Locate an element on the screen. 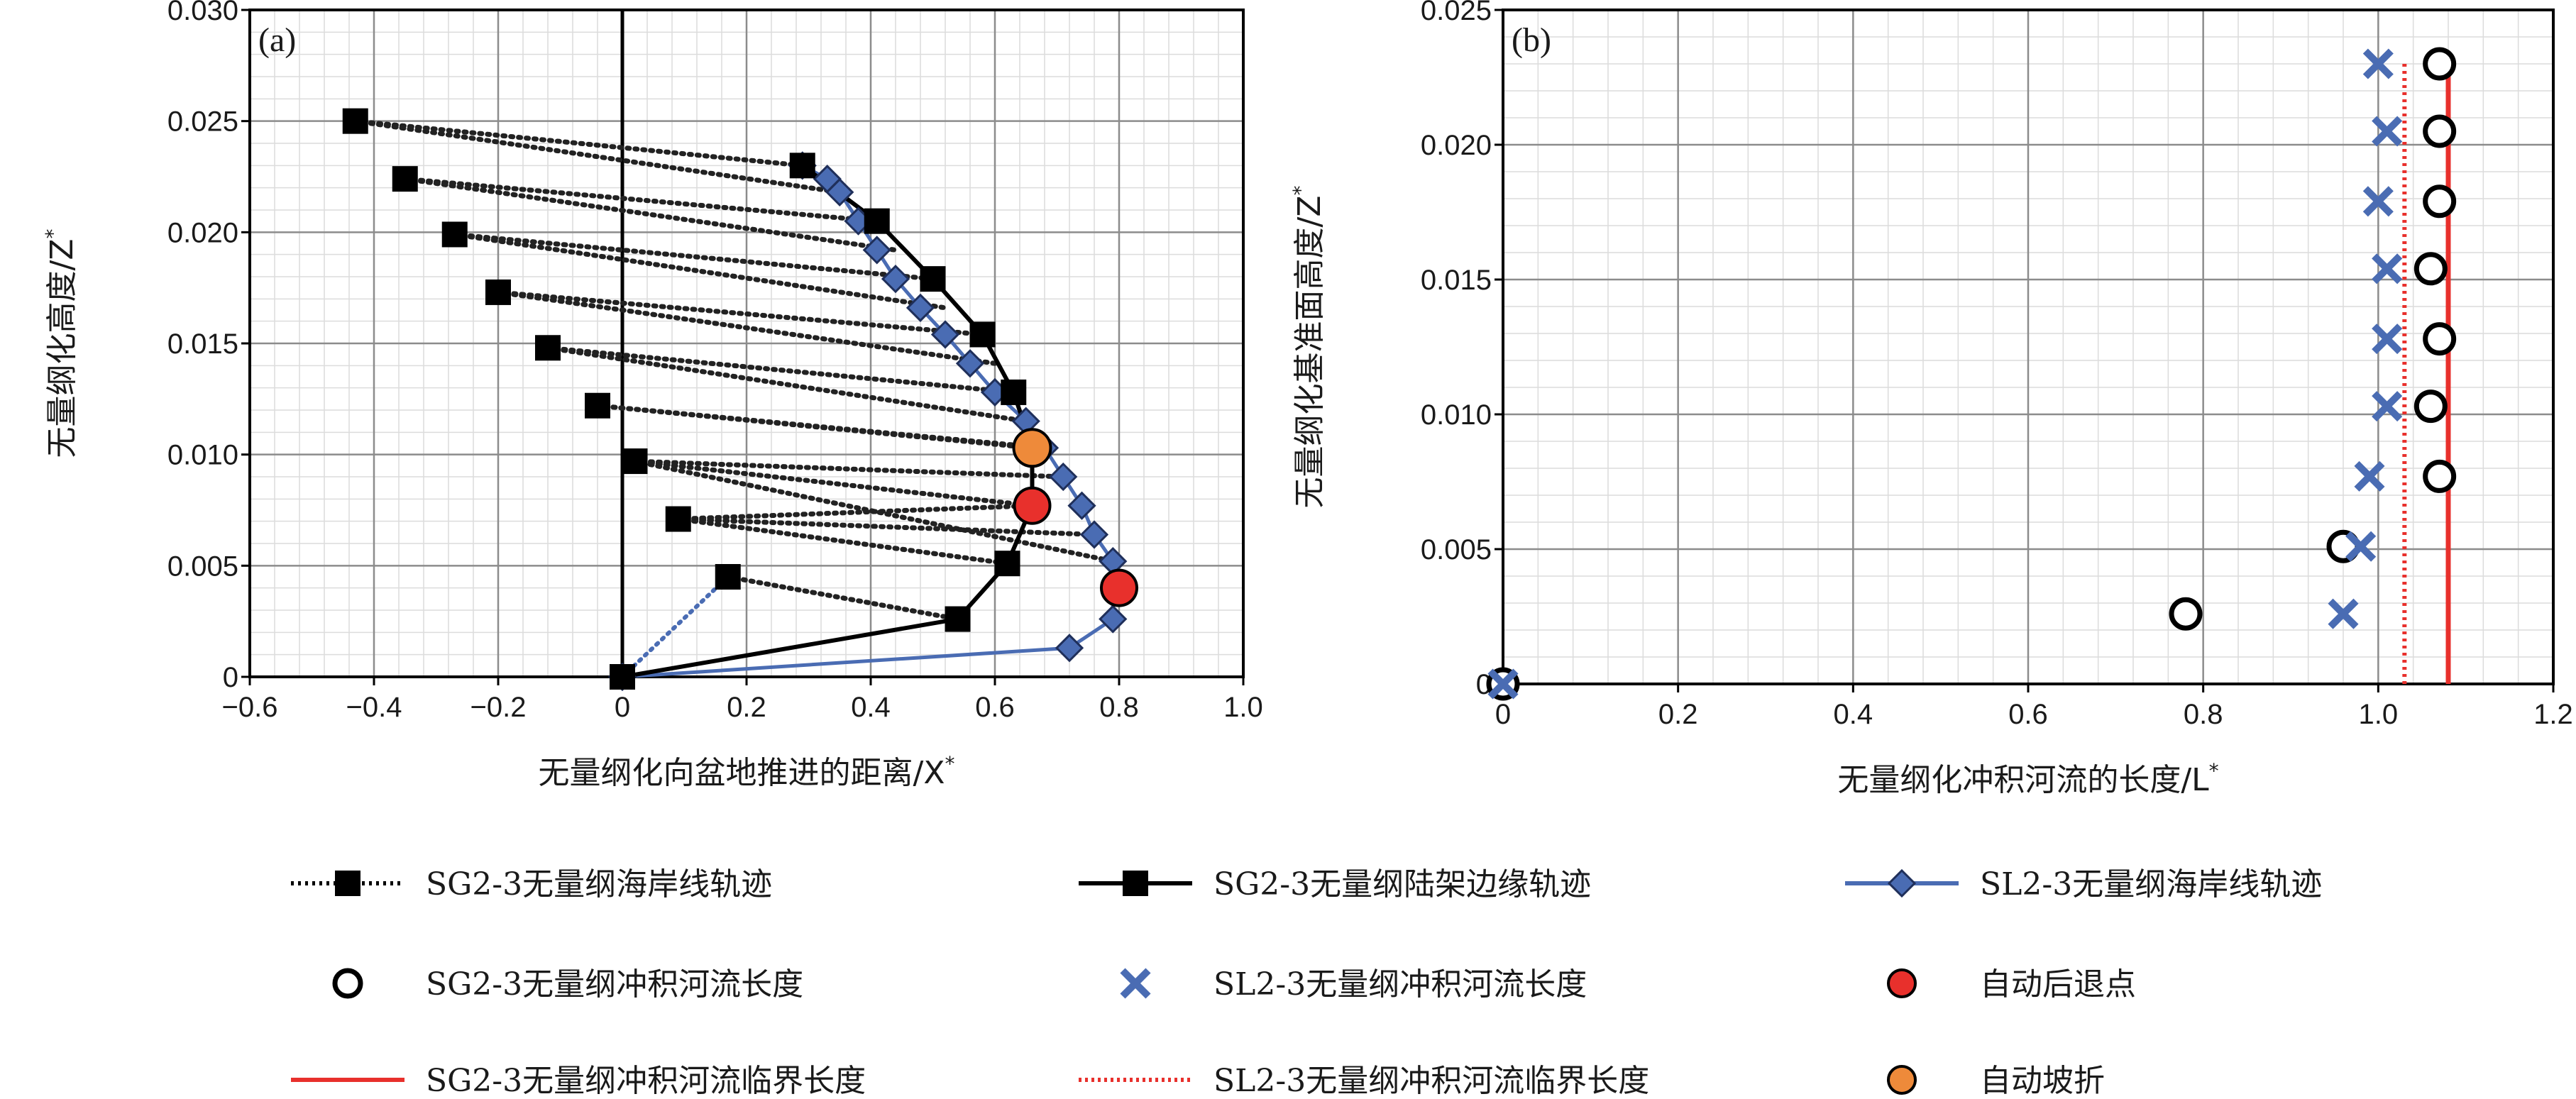 The image size is (2576, 1099). x-axis-label-text: 无量纲化向盆地推进的距离/X is located at coordinates (742, 773).